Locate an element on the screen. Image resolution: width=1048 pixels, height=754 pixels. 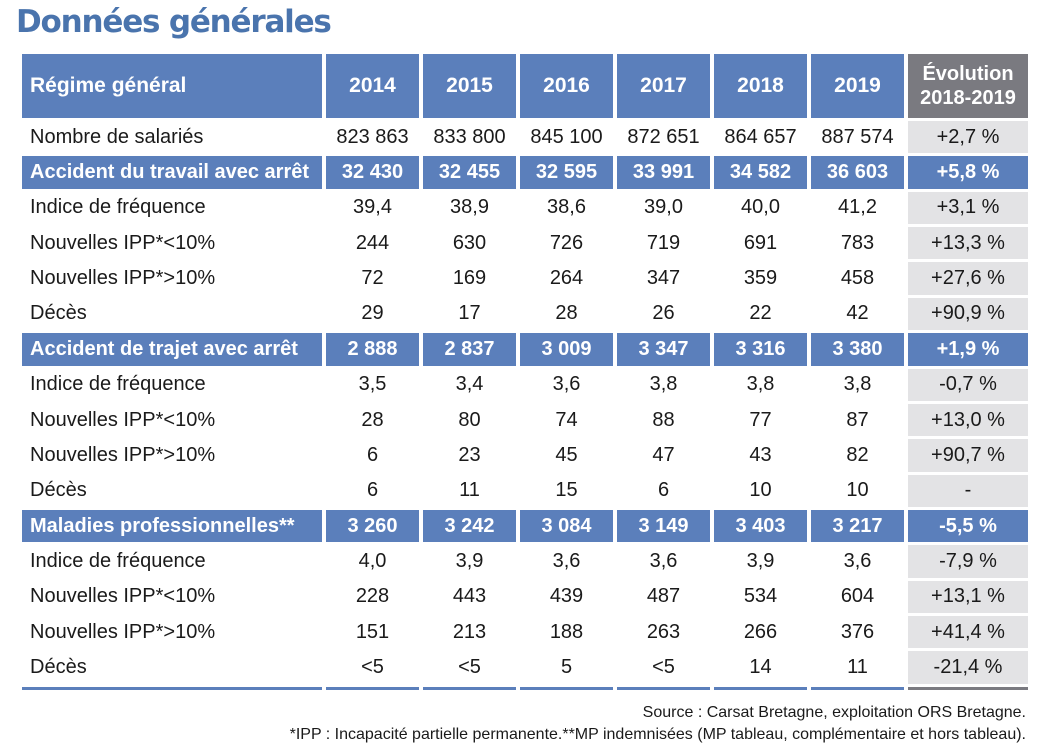
value-2018: 3 403 is located at coordinates (760, 526).